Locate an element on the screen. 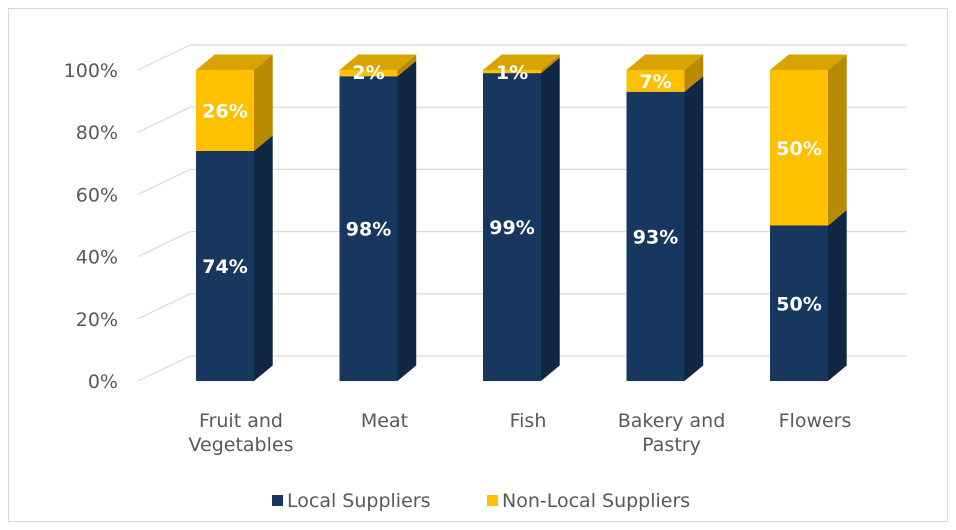 Image resolution: width=956 pixels, height=530 pixels. data-label: 93% is located at coordinates (655, 237).